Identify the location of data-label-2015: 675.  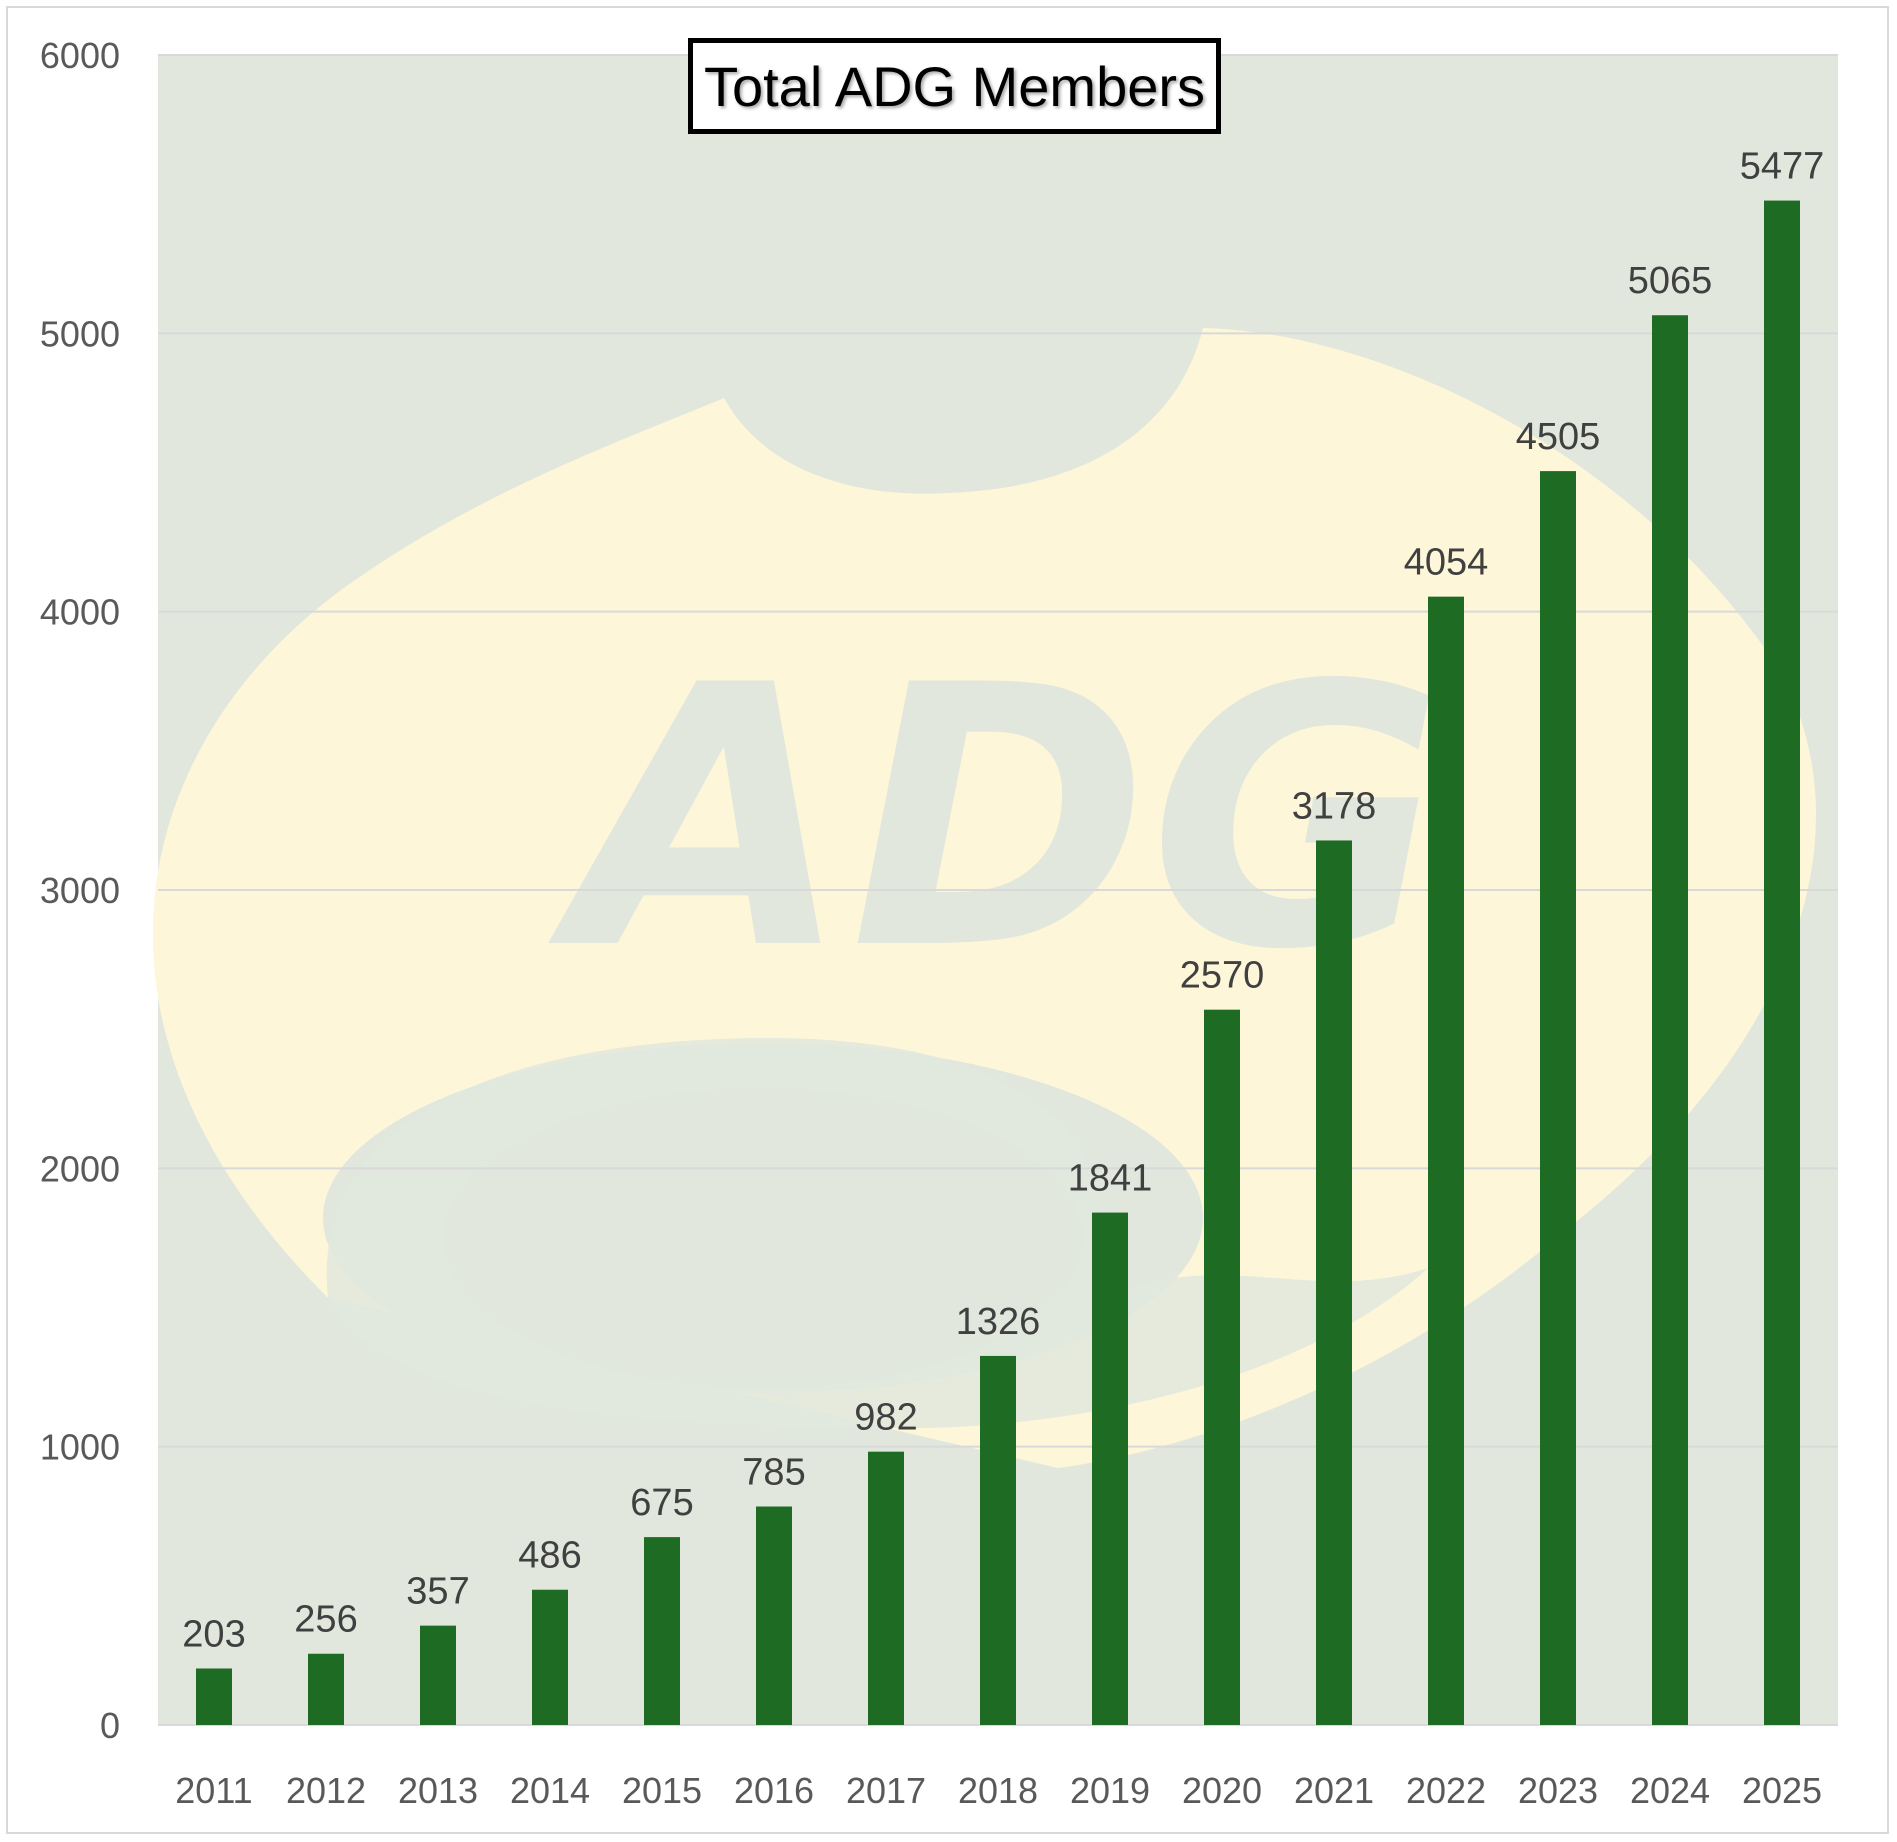
(661, 1503).